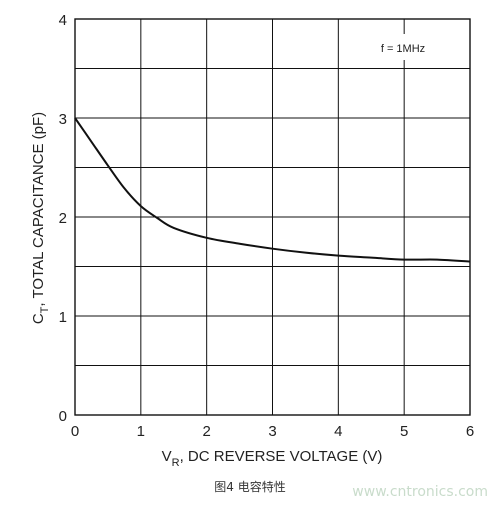 The width and height of the screenshot is (500, 507). Describe the element at coordinates (63, 416) in the screenshot. I see `y-tick-label: 0` at that location.